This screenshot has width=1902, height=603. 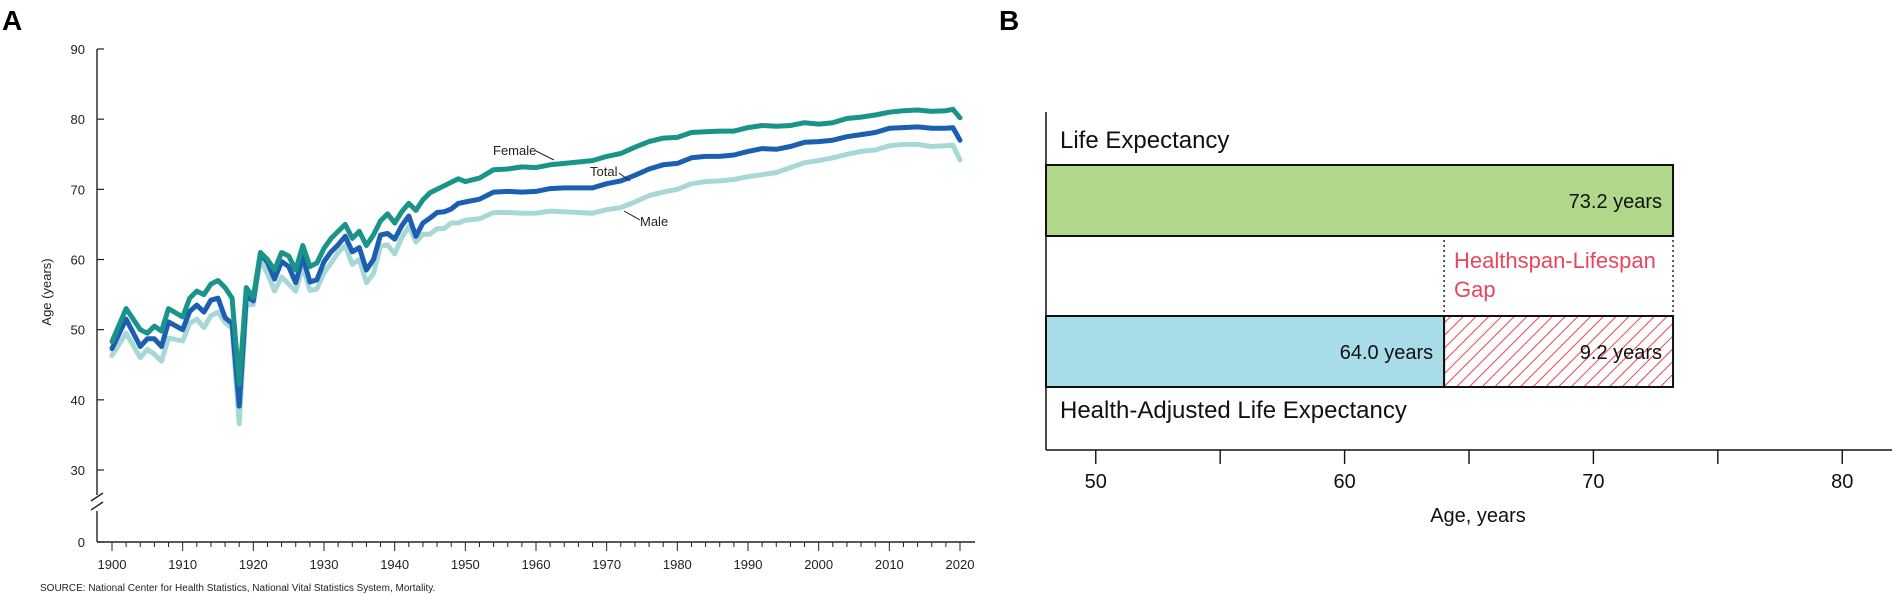 What do you see at coordinates (1245, 351) in the screenshot?
I see `bar-health-adjusted` at bounding box center [1245, 351].